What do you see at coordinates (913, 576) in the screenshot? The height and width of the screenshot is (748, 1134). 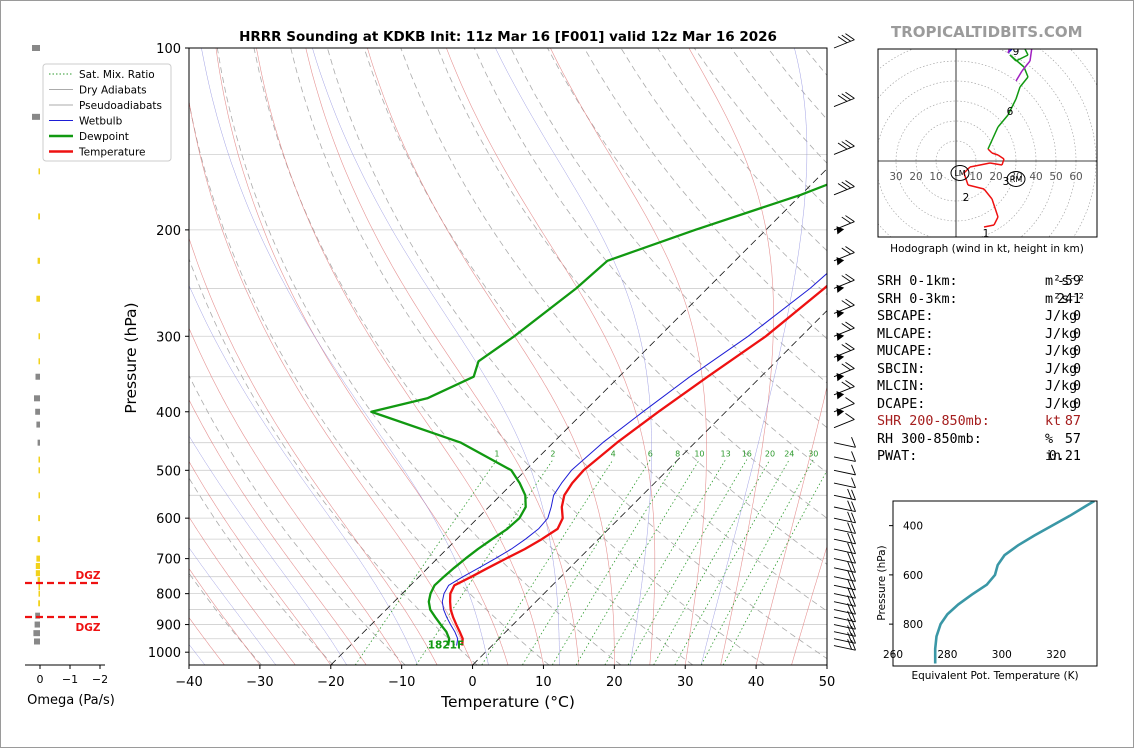 I see `theta-y-tick-label: 600` at bounding box center [913, 576].